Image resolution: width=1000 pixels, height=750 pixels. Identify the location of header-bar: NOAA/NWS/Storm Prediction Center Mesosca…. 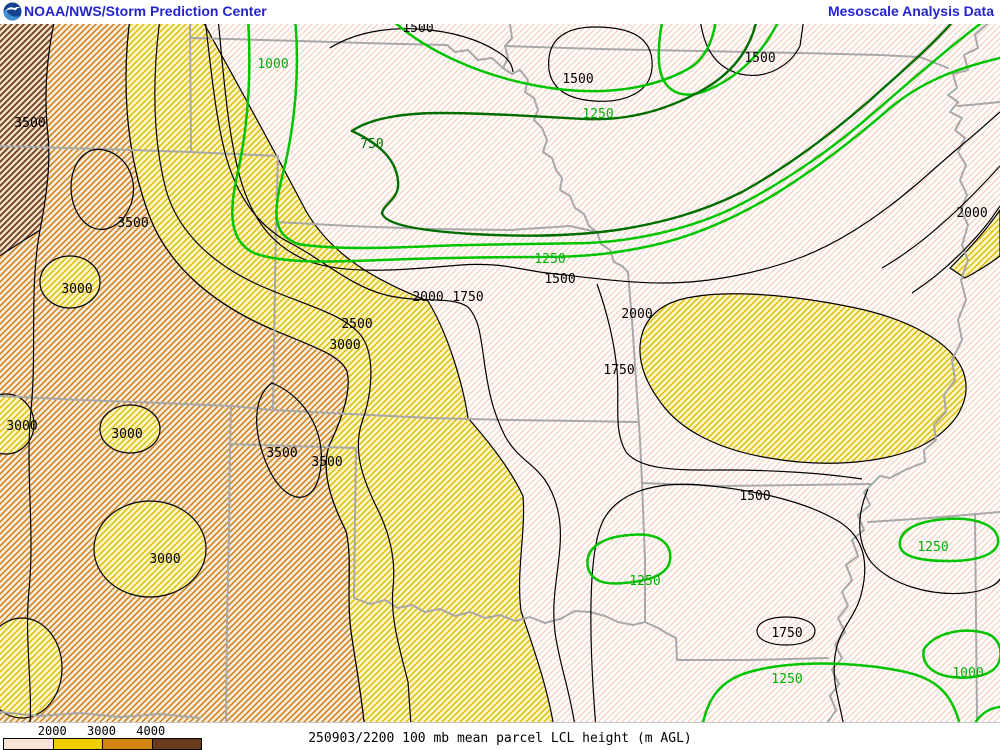
(500, 12).